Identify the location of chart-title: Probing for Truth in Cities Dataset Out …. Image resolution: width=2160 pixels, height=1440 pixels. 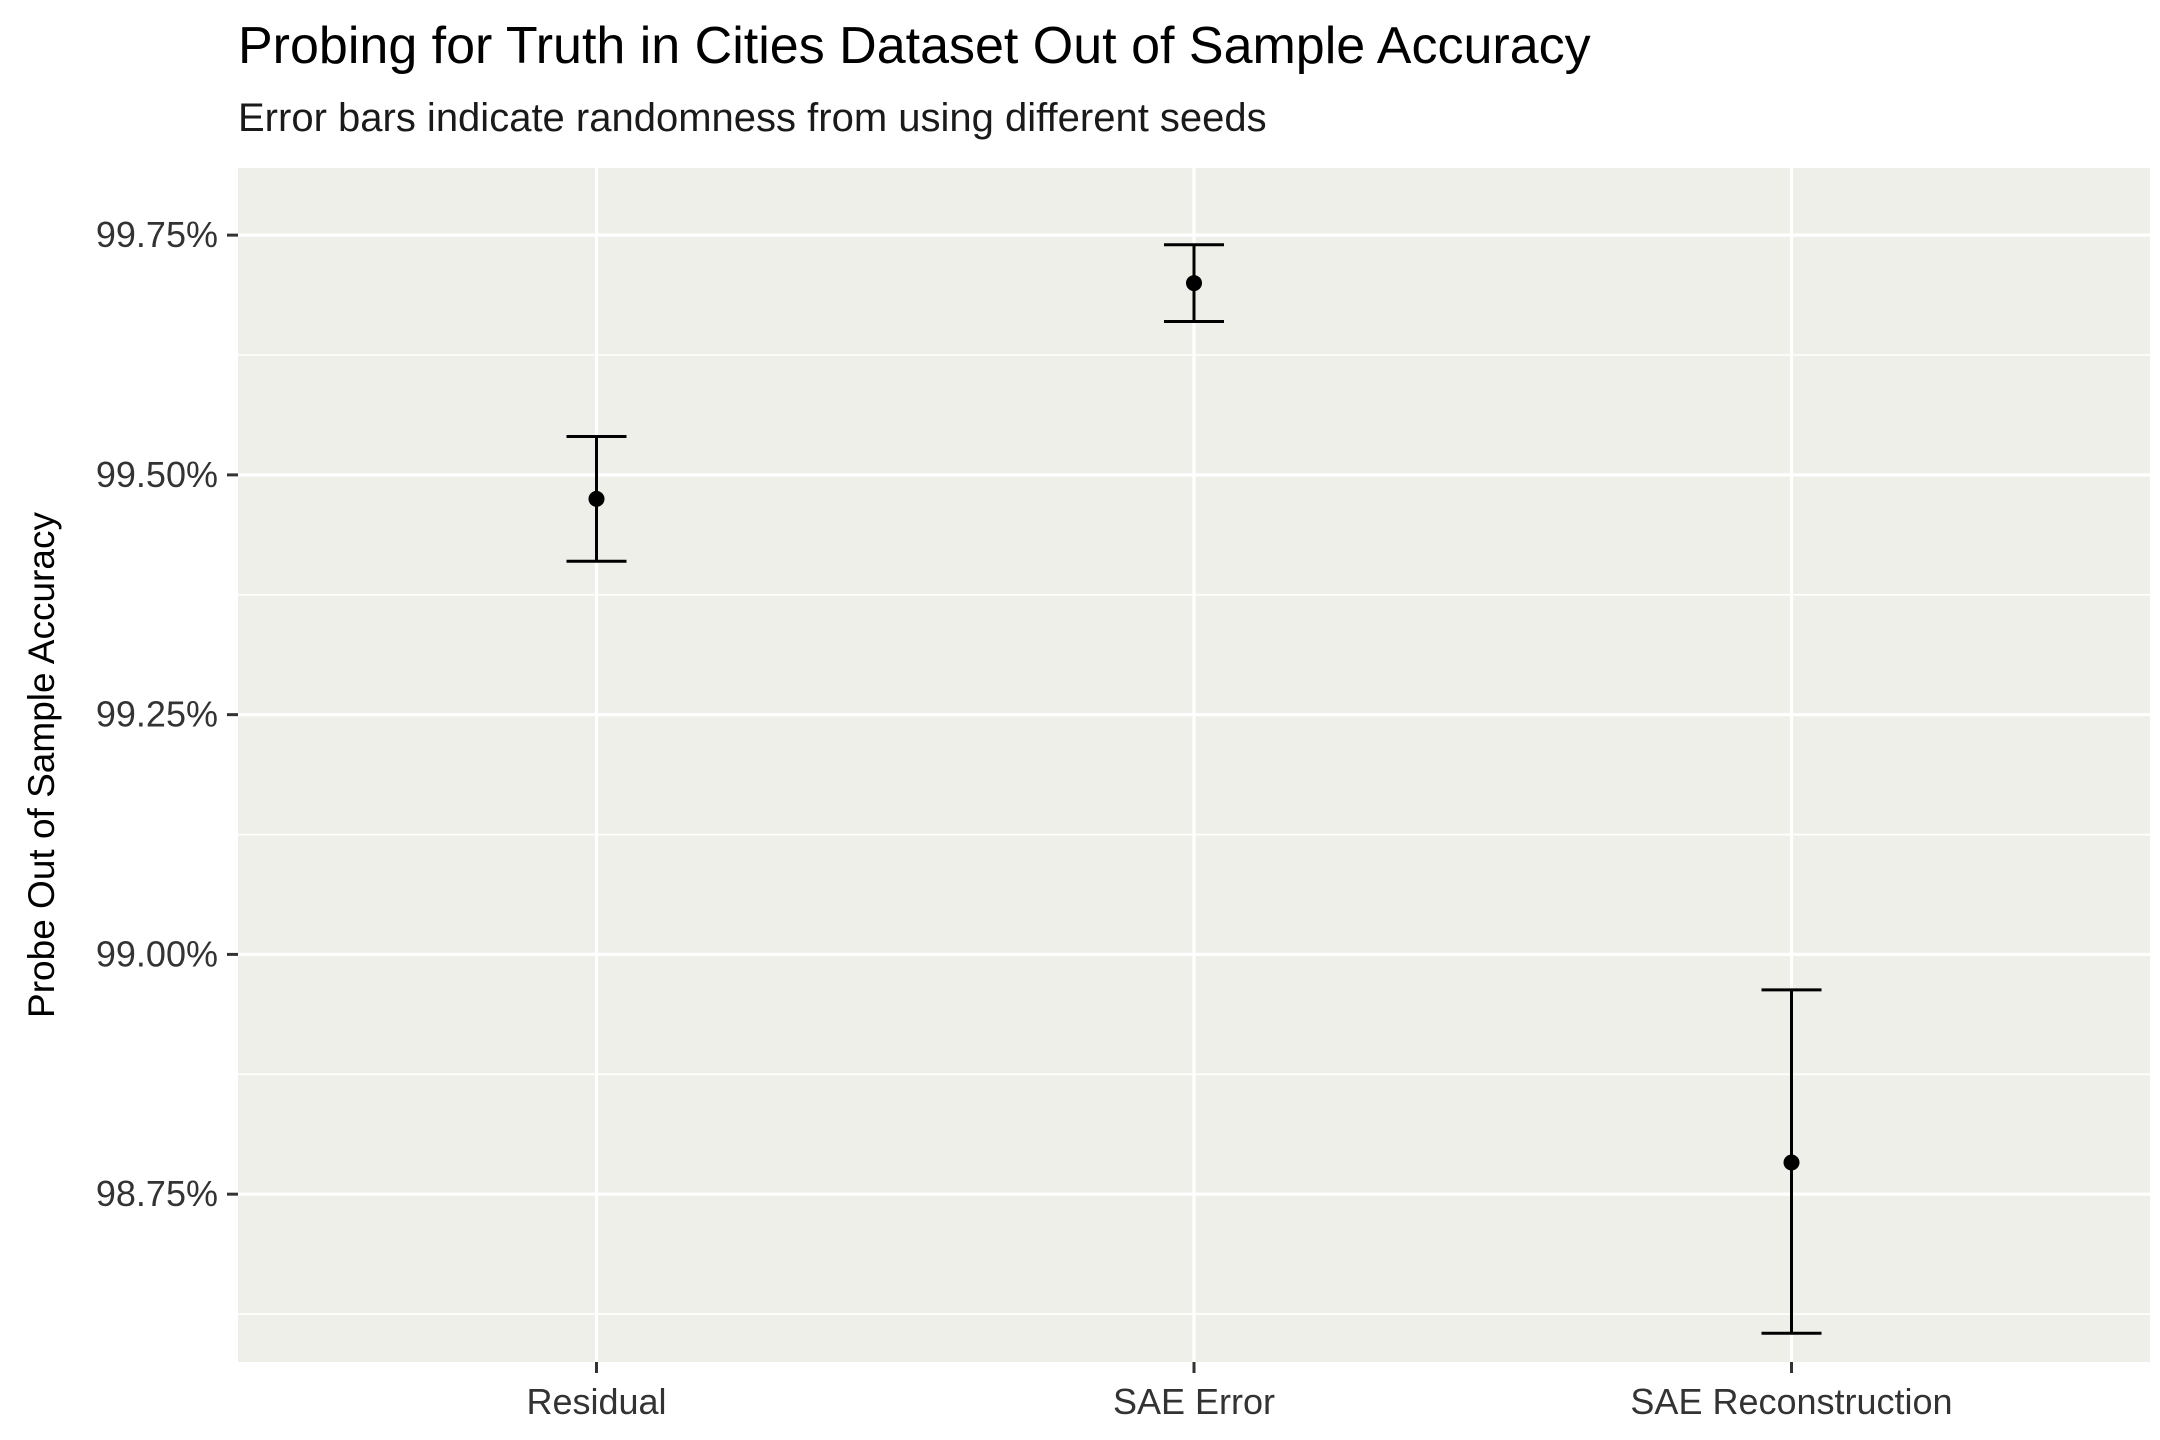
(914, 46).